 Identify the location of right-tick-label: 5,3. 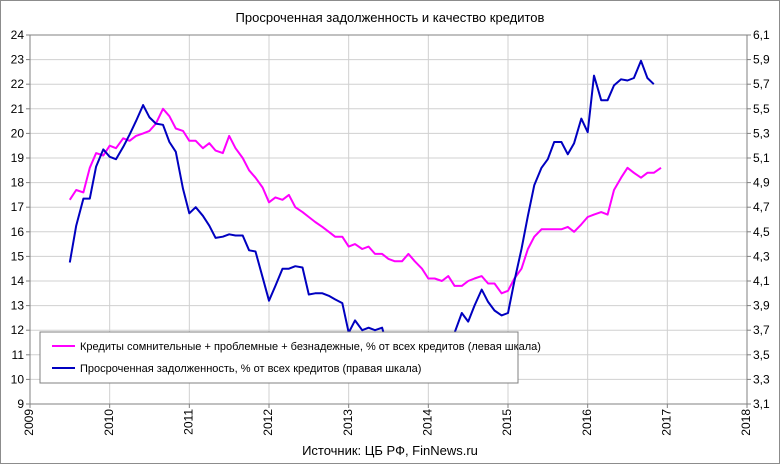
(761, 133).